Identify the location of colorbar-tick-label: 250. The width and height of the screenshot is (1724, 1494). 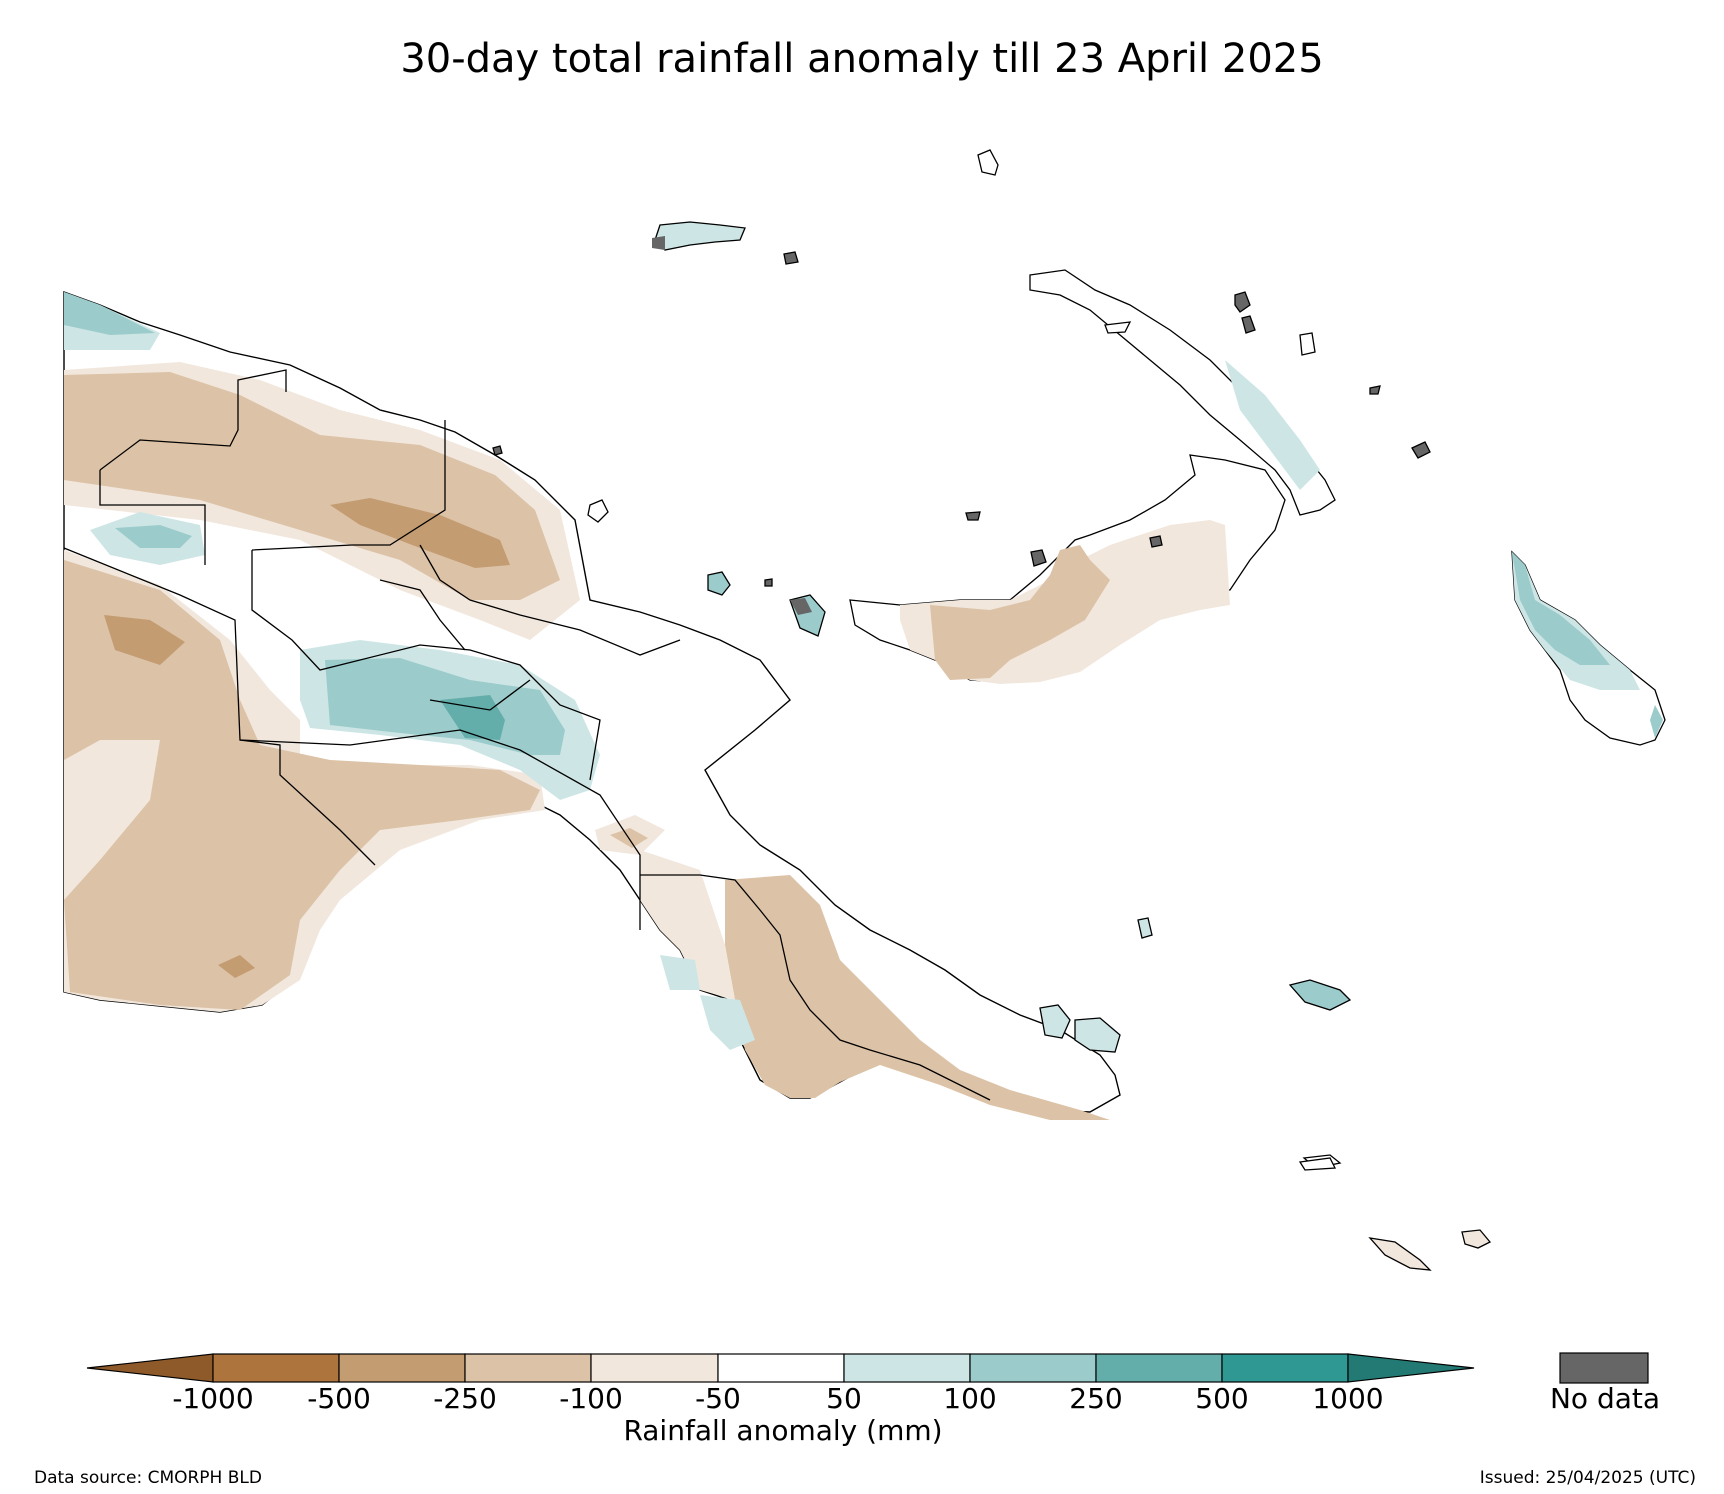
(1096, 1398).